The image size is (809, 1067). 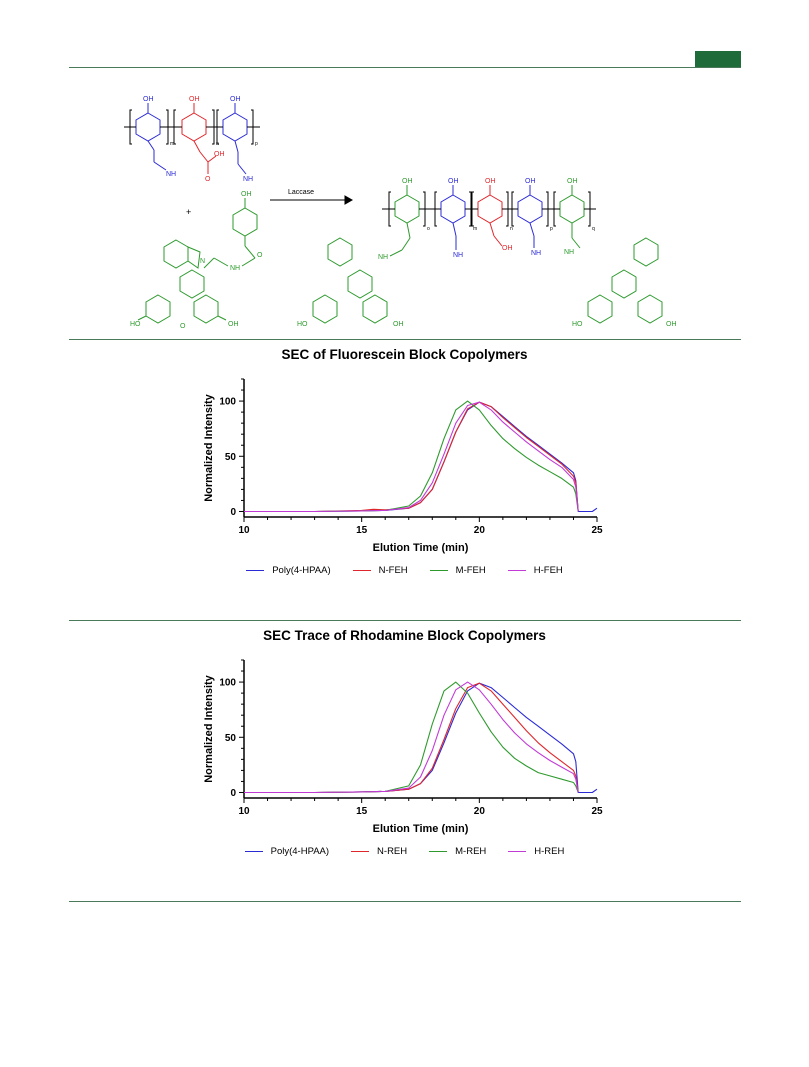 I want to click on n-label: N, so click(x=202, y=261).